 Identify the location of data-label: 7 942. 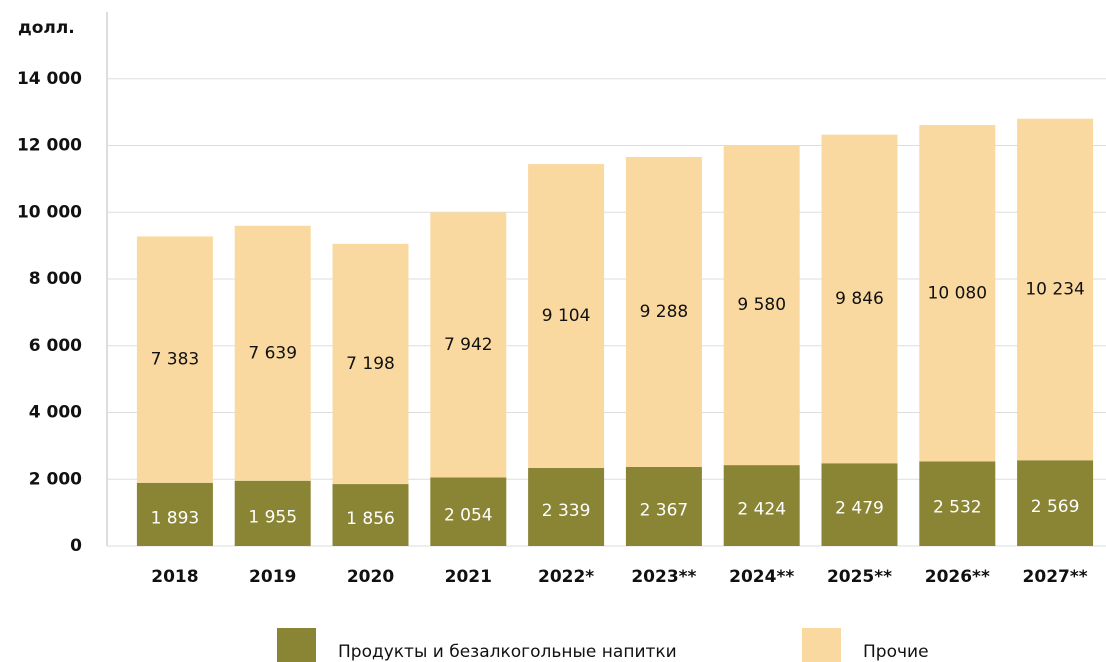
(468, 345).